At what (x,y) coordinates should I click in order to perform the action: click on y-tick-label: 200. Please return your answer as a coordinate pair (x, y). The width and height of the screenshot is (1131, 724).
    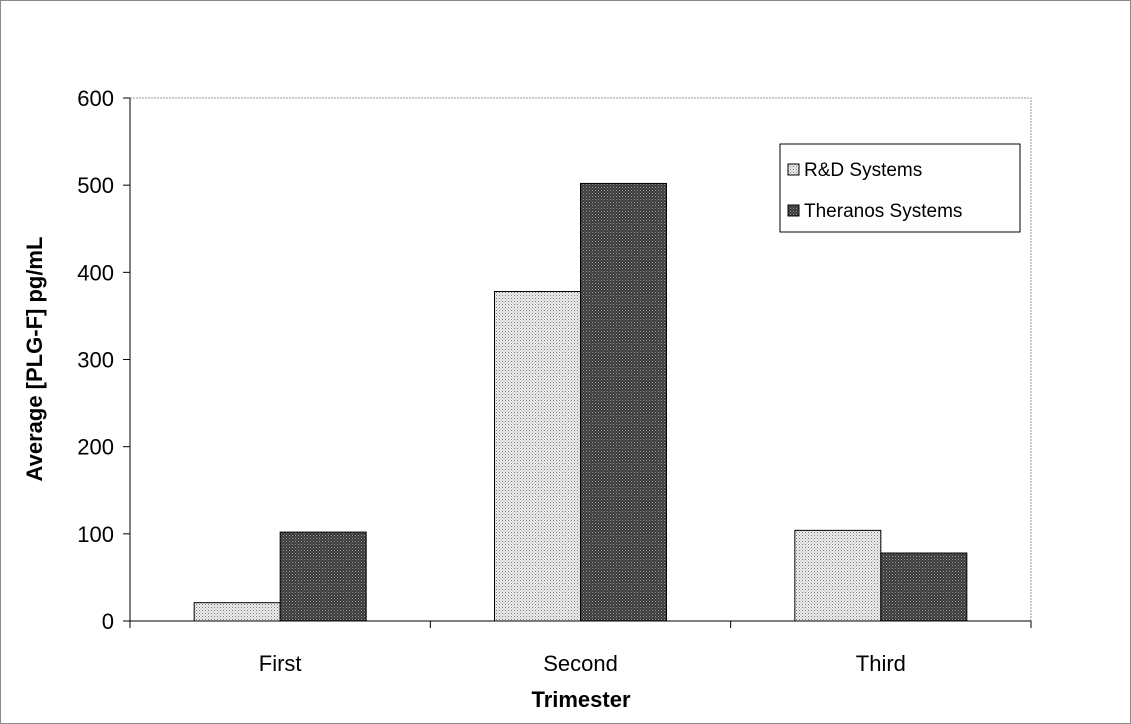
    Looking at the image, I should click on (95, 447).